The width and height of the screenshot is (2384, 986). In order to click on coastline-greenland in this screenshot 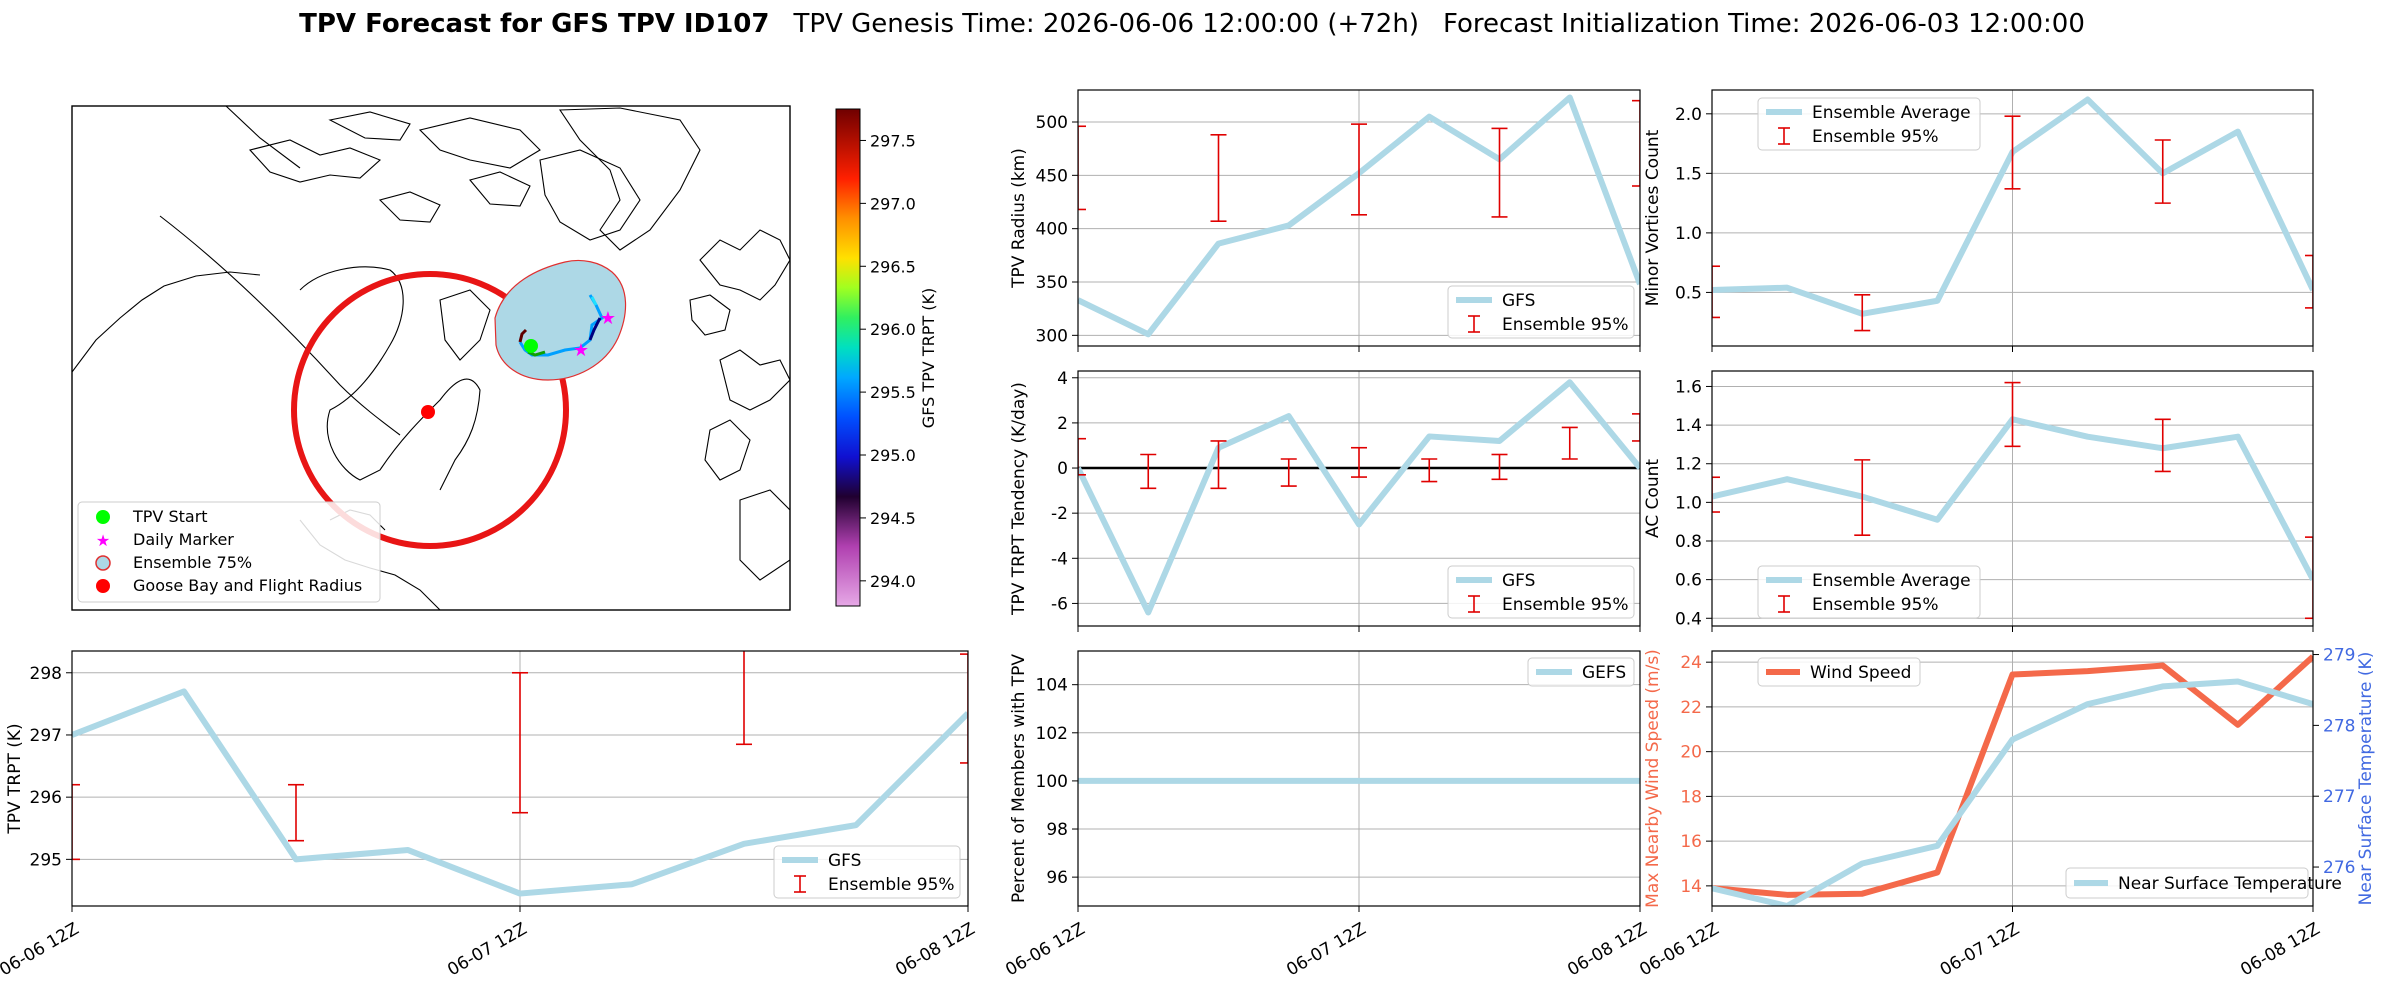, I will do `click(629, 179)`.